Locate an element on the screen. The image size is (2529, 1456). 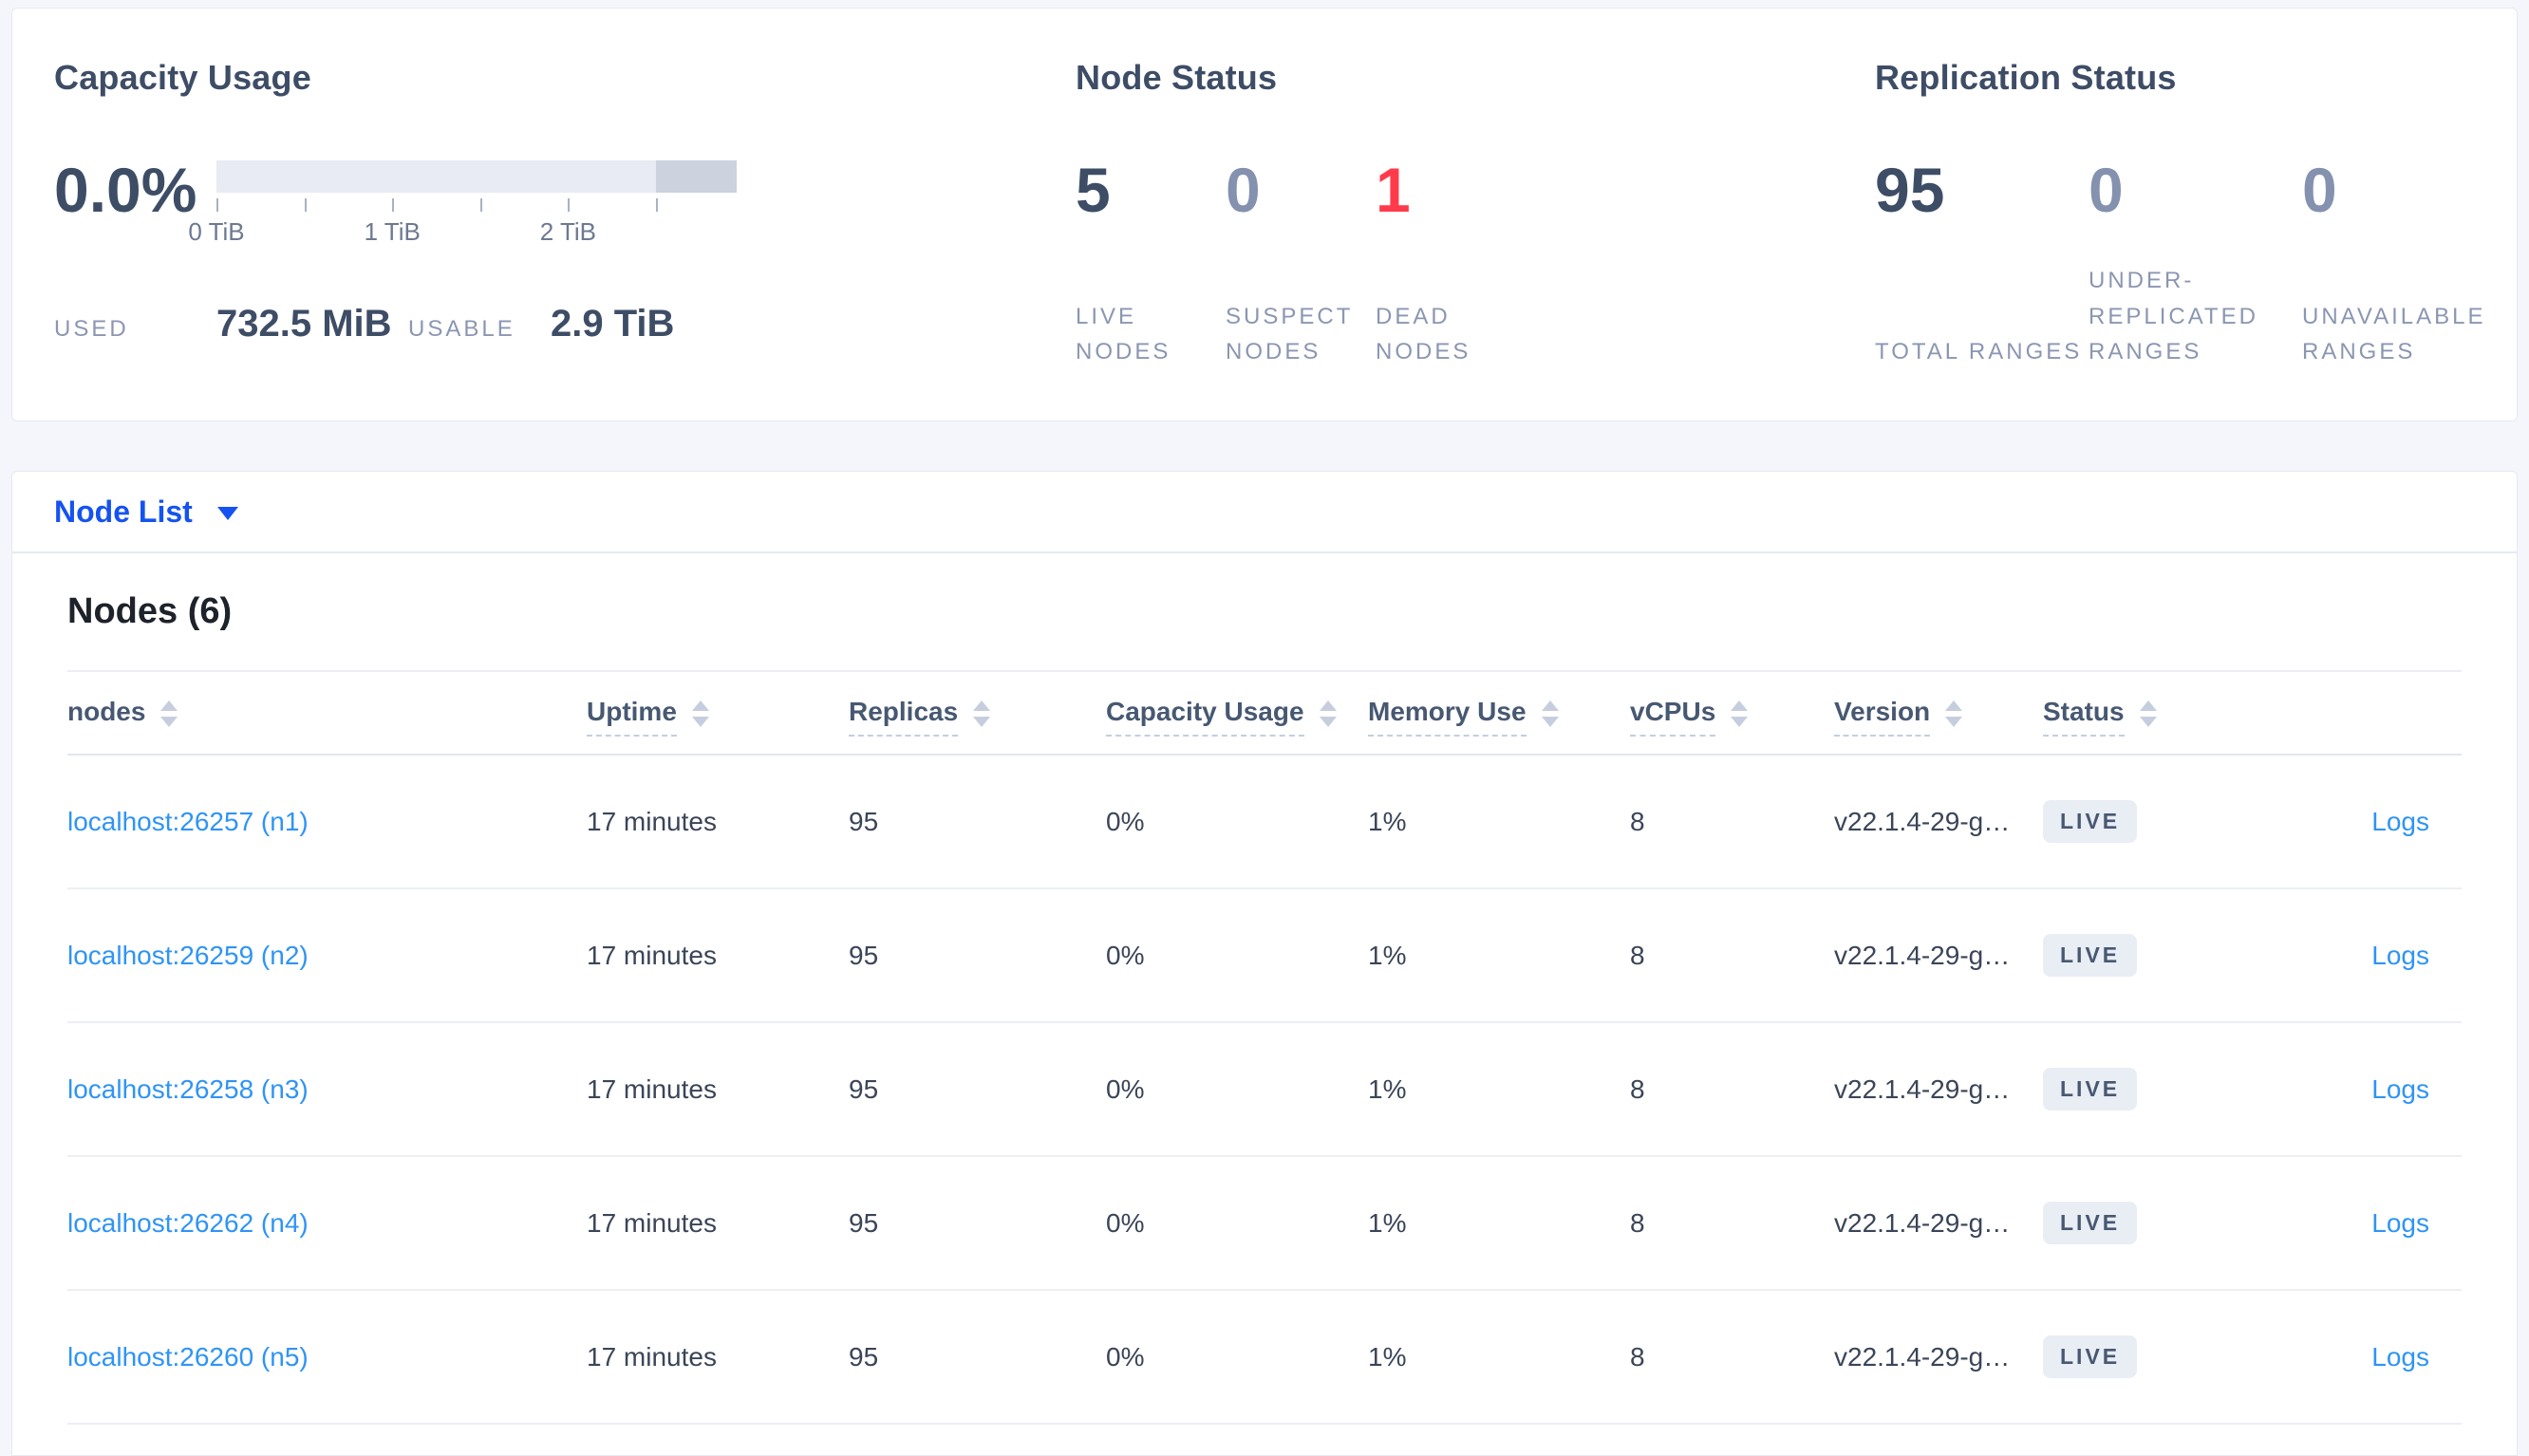
view-selector-dropdown: Node List is located at coordinates (1264, 512).